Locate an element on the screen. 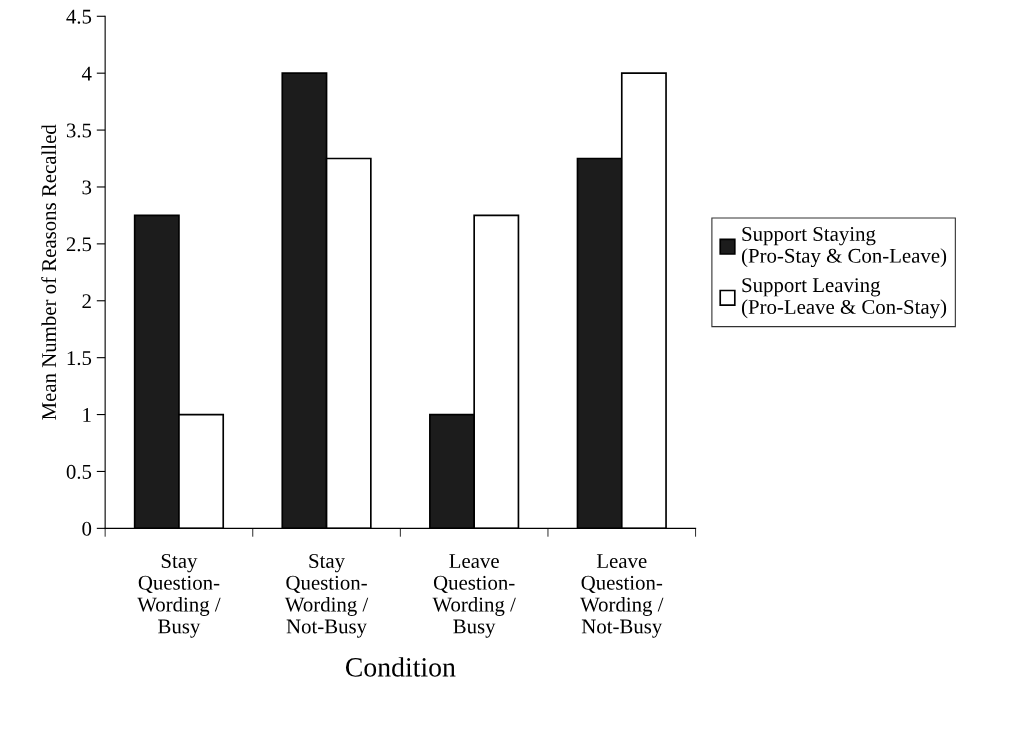 This screenshot has width=1011, height=740. legend-label: Support Staying (Pro-Stay & Con-Leave) is located at coordinates (844, 247).